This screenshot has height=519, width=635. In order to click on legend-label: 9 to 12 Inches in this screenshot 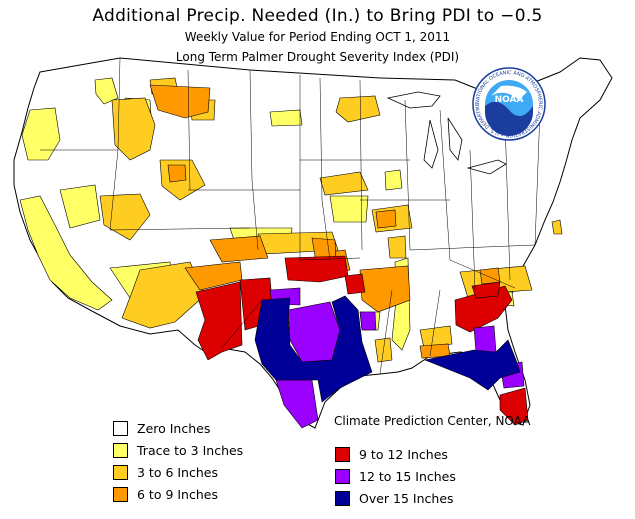, I will do `click(403, 454)`.